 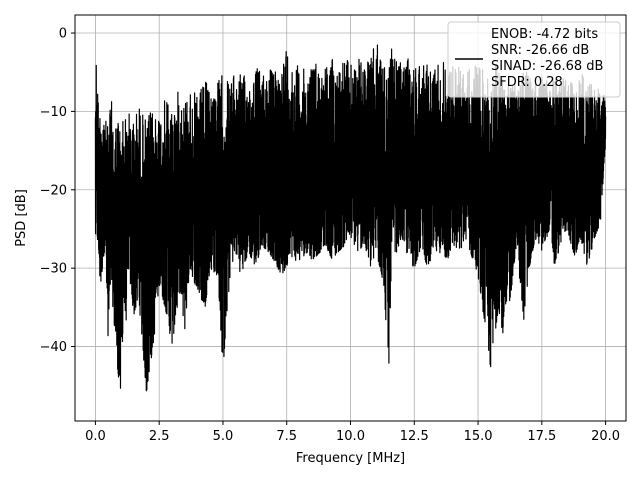 What do you see at coordinates (547, 66) in the screenshot?
I see `legend-entry-sinad: SINAD: -26.68 dB` at bounding box center [547, 66].